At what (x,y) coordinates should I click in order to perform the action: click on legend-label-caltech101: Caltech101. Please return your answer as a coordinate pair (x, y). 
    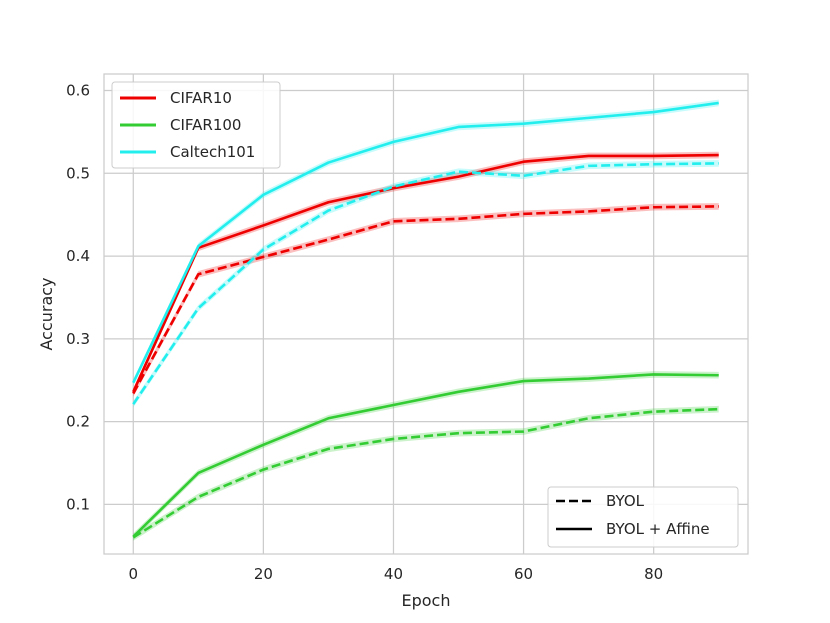
    Looking at the image, I should click on (212, 152).